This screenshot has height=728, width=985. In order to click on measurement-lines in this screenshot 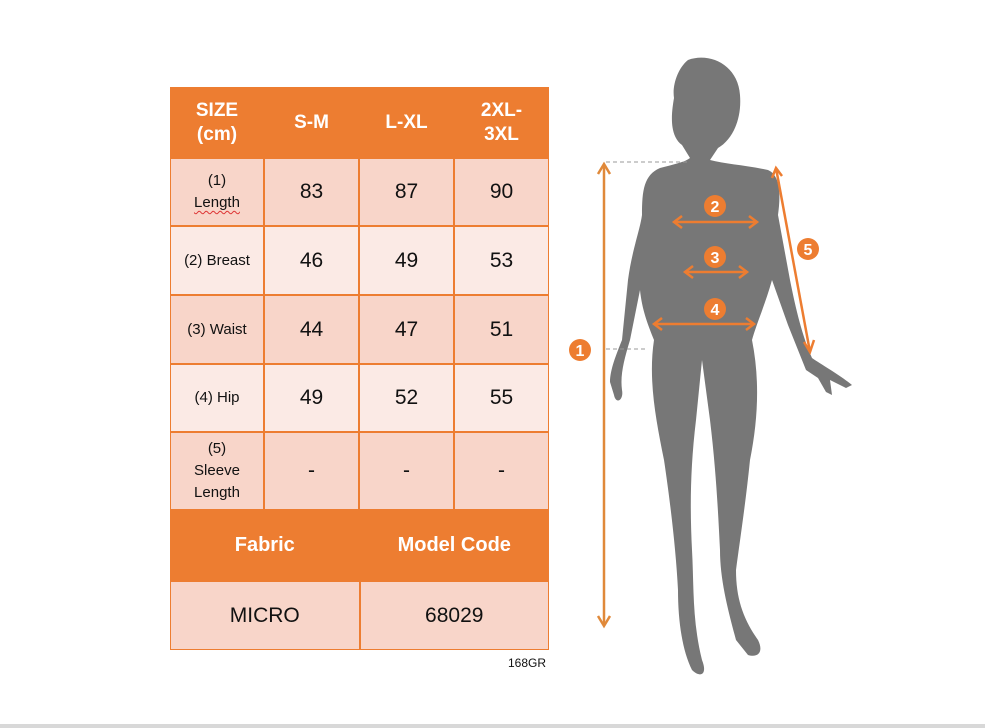, I will do `click(706, 395)`.